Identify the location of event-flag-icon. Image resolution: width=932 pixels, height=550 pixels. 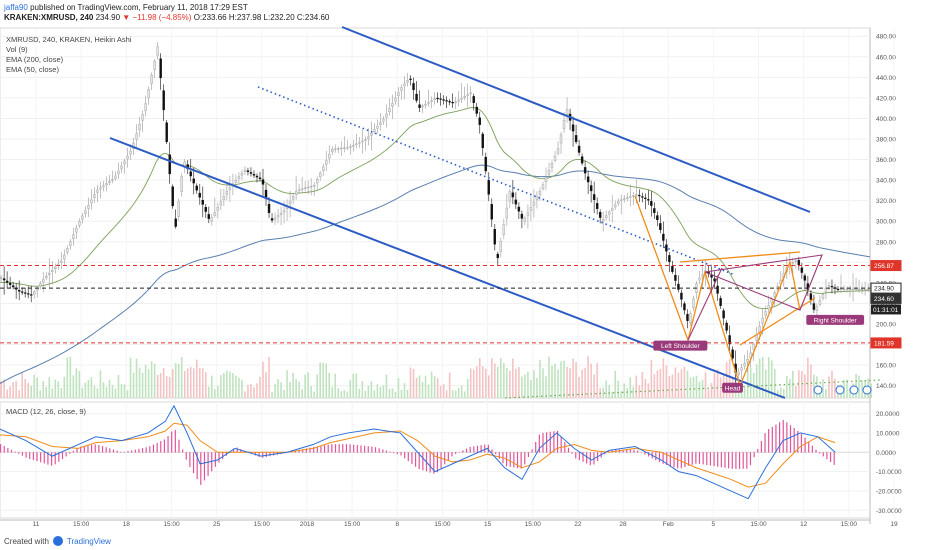
(840, 390).